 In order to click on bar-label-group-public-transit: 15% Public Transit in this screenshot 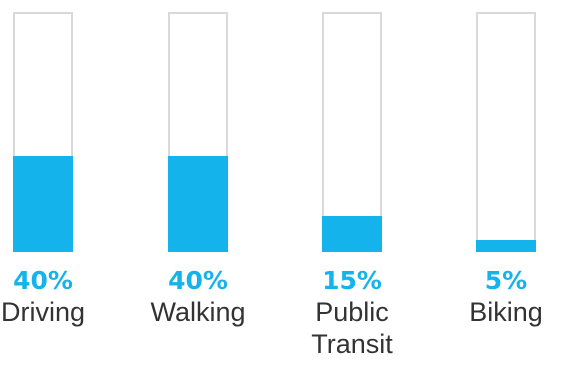, I will do `click(352, 313)`.